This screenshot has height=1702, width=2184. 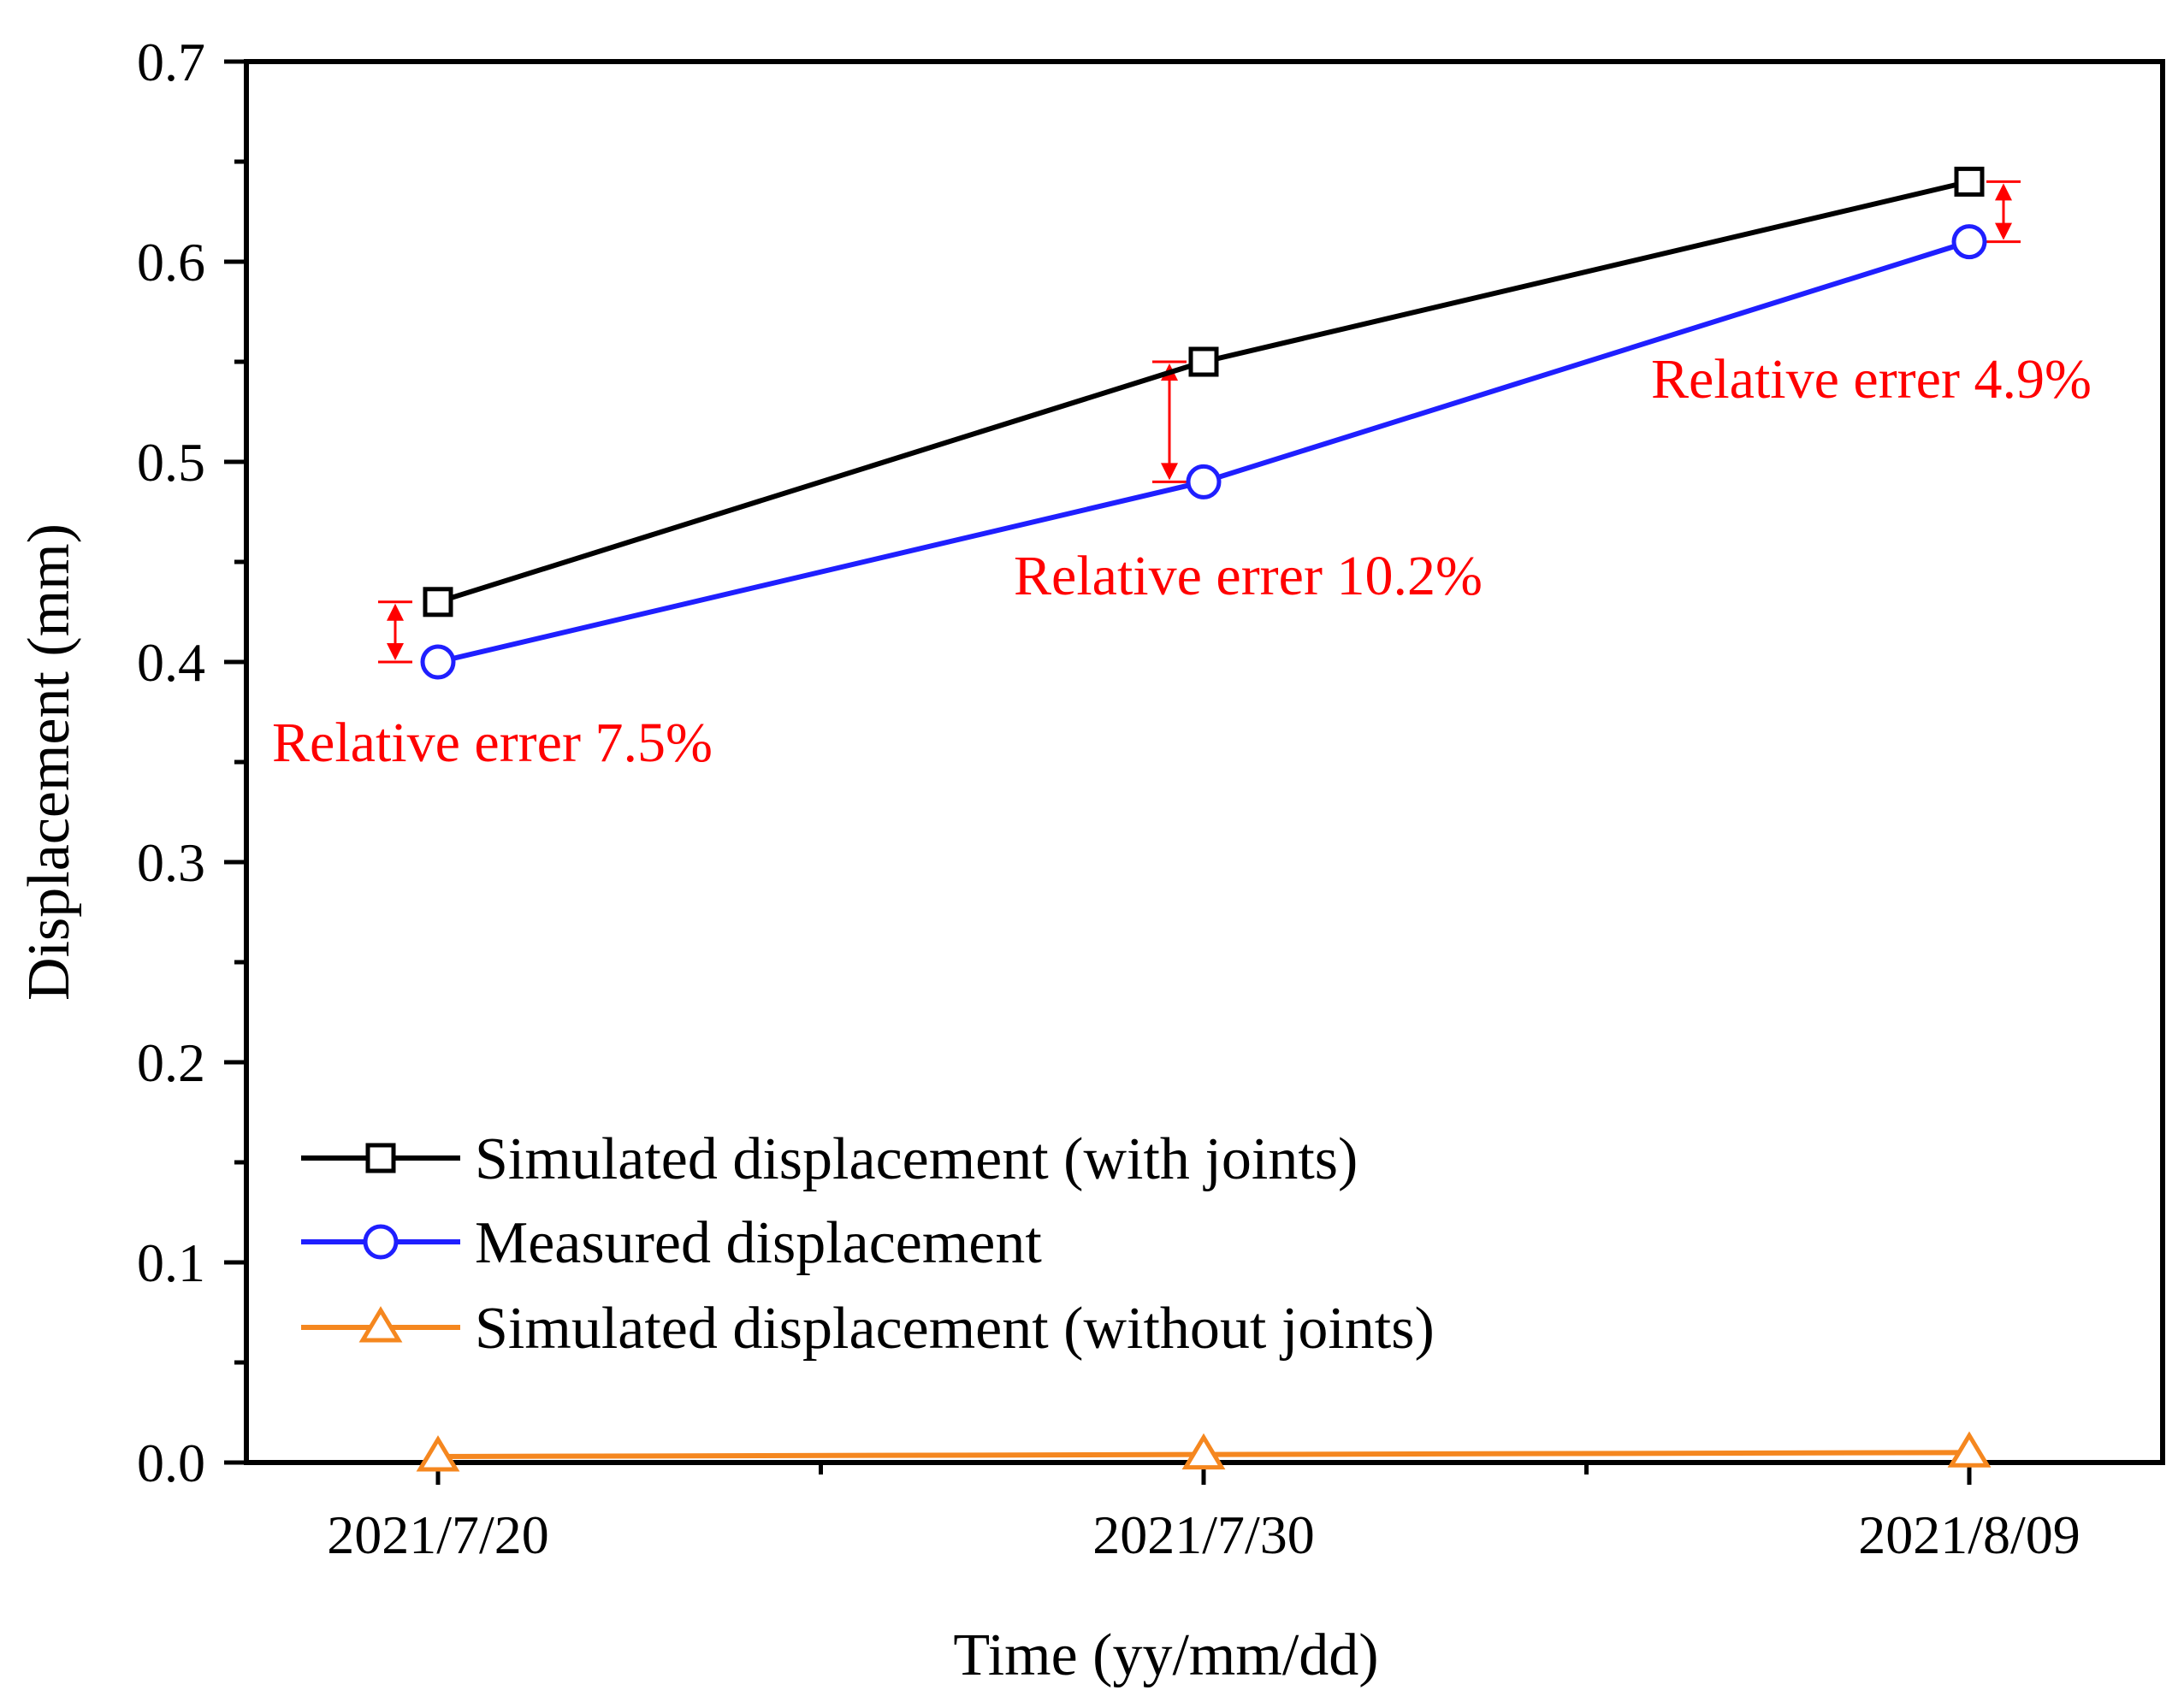 What do you see at coordinates (1969, 1534) in the screenshot?
I see `x-tick-label: 2021/8/09` at bounding box center [1969, 1534].